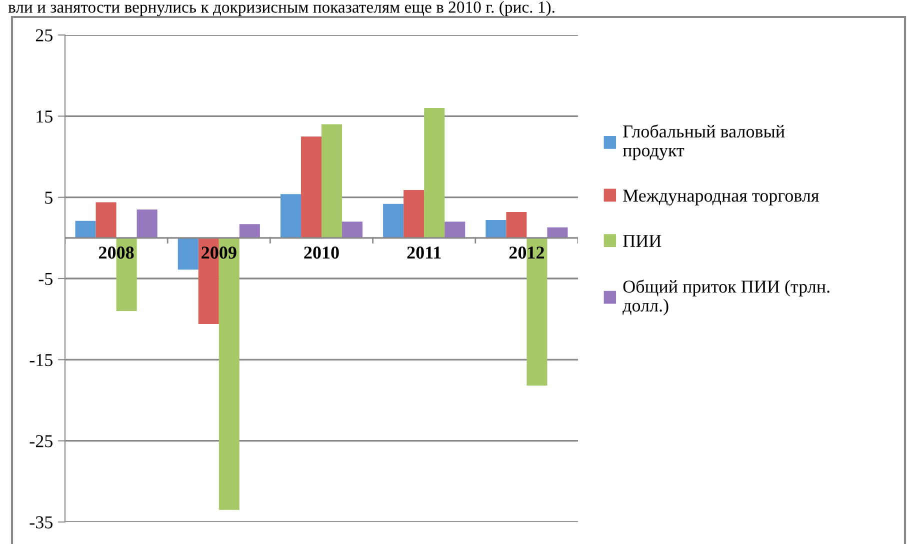 Image resolution: width=915 pixels, height=544 pixels. What do you see at coordinates (219, 252) in the screenshot?
I see `x-tick-label: 2009` at bounding box center [219, 252].